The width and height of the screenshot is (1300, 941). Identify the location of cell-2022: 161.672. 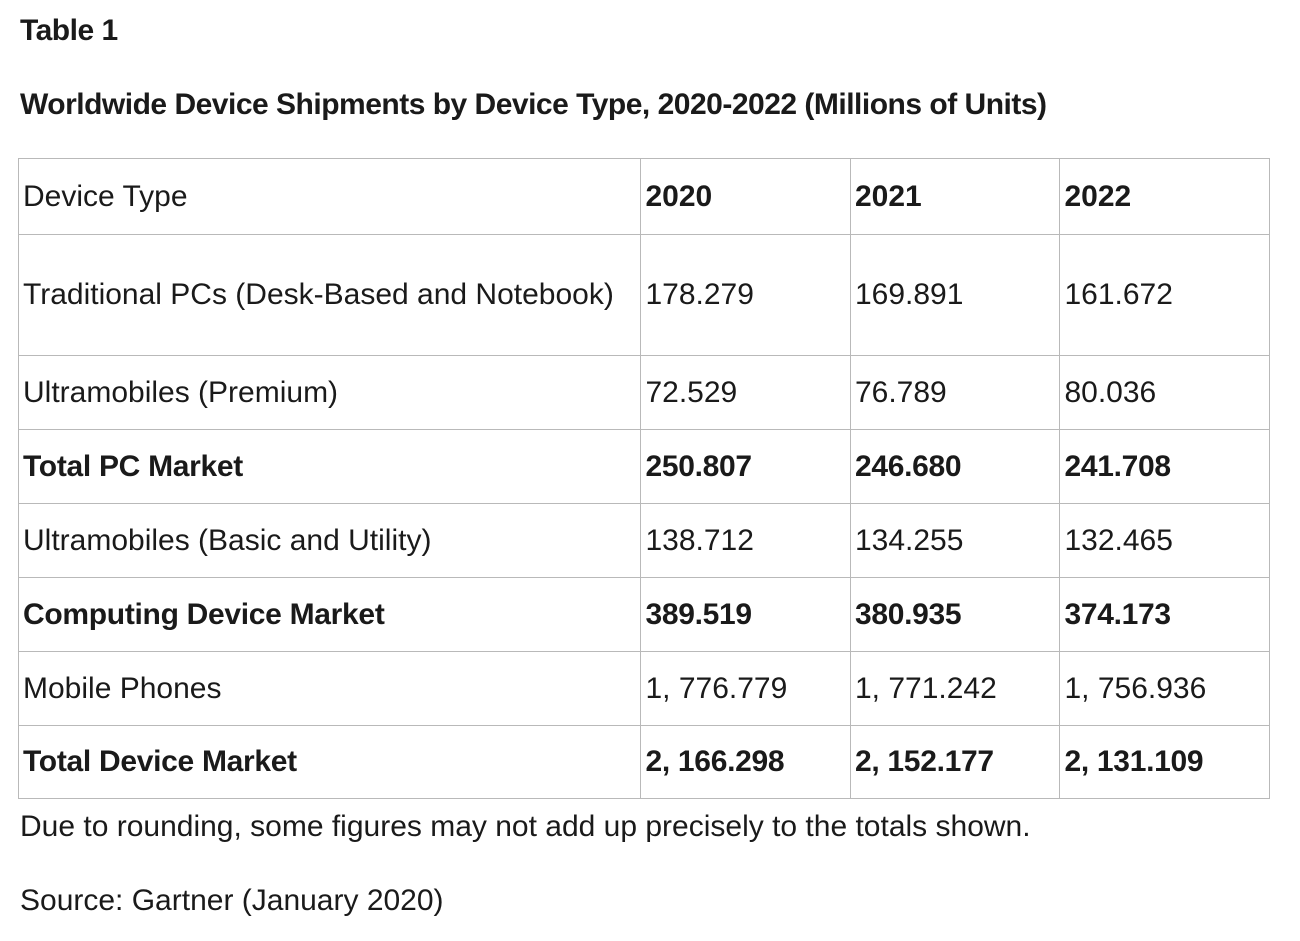
(1164, 295).